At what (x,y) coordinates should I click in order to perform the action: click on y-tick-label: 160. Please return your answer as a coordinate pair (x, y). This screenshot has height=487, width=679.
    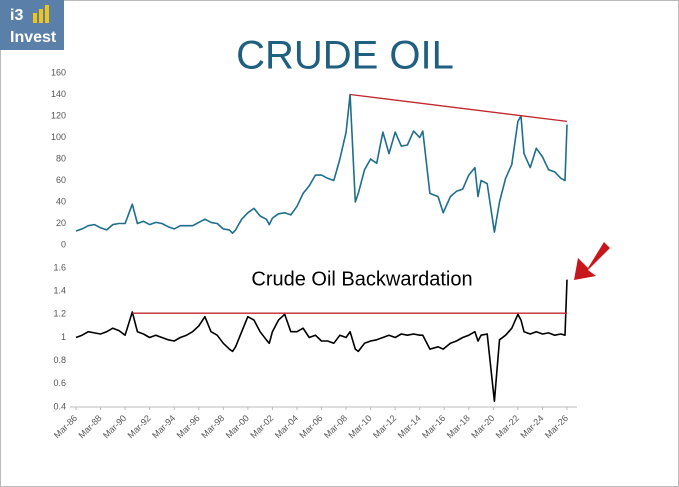
    Looking at the image, I should click on (58, 72).